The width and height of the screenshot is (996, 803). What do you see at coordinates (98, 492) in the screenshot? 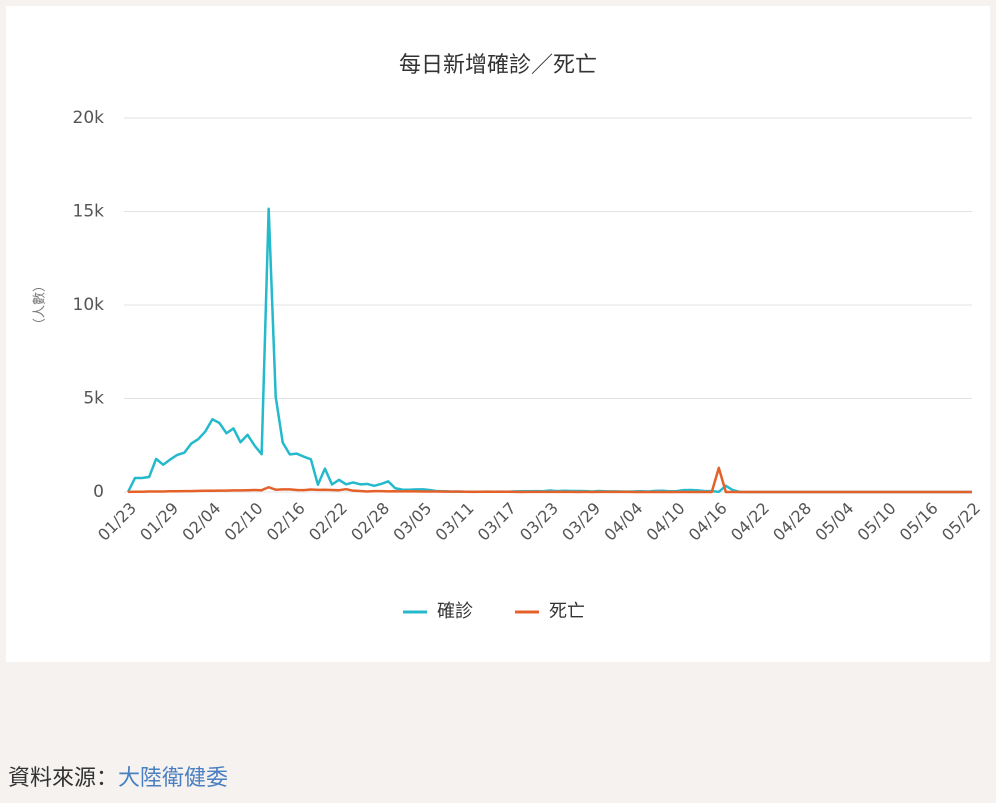
I see `y-tick-label: 0` at bounding box center [98, 492].